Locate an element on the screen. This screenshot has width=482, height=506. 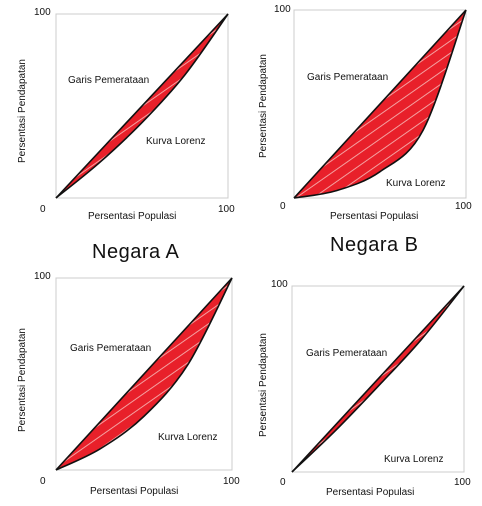
plot-d is located at coordinates (378, 379).